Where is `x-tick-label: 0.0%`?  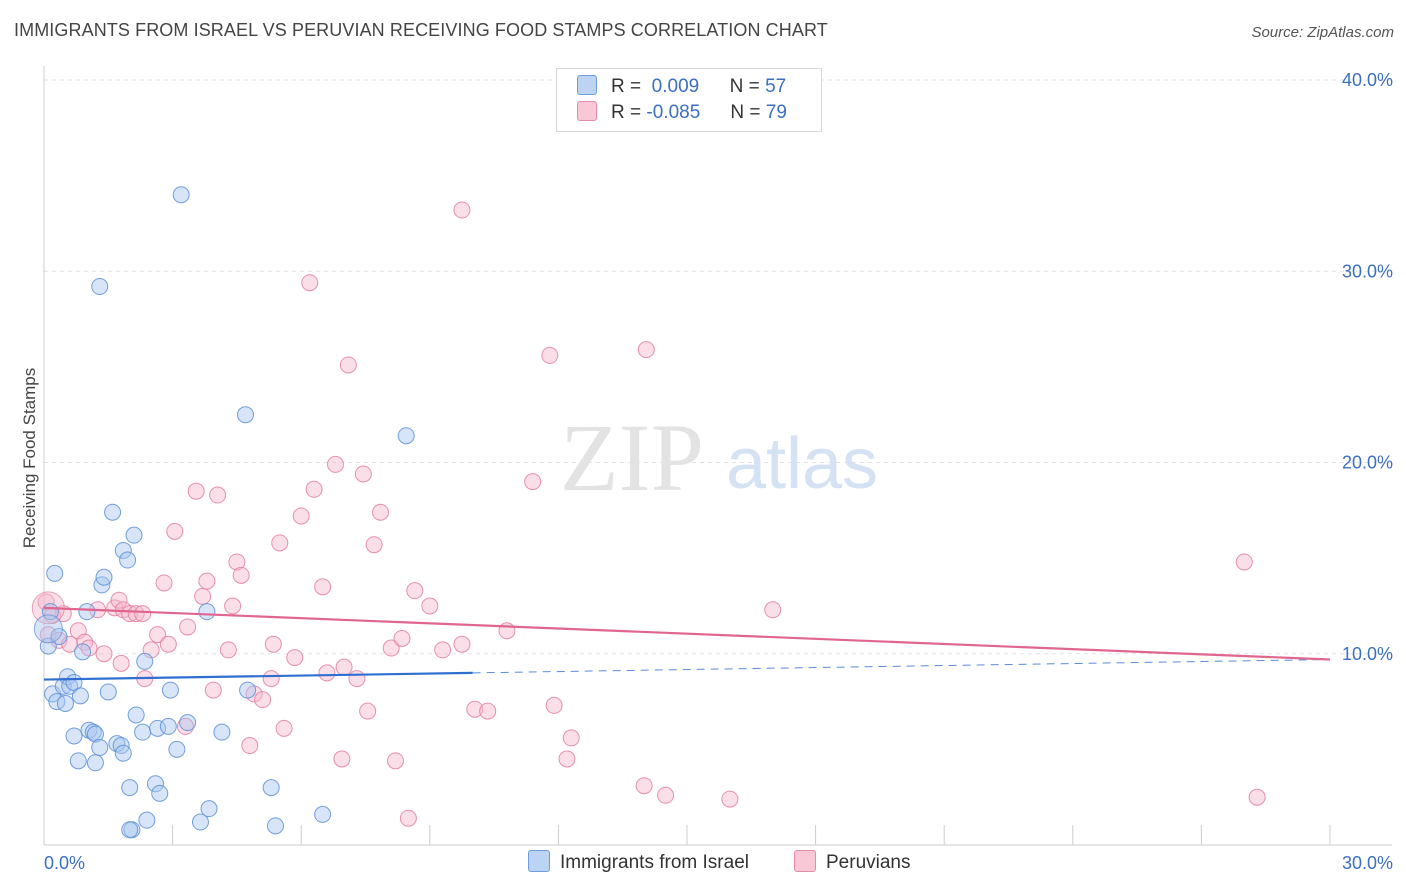
x-tick-label: 0.0% is located at coordinates (64, 863).